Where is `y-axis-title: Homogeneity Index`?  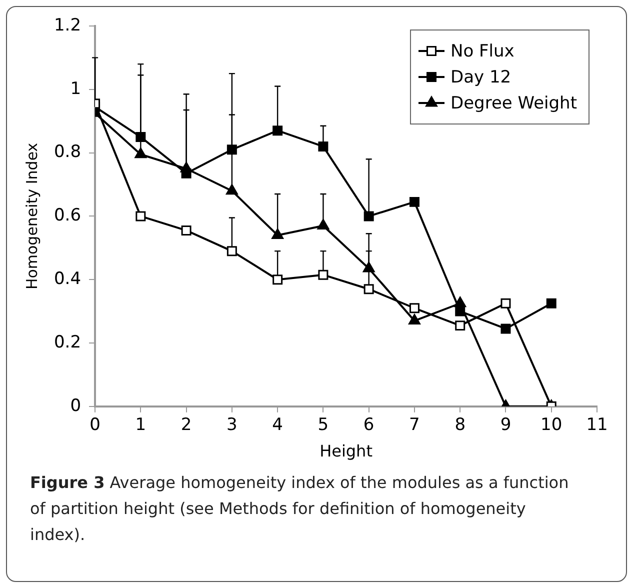
y-axis-title: Homogeneity Index is located at coordinates (31, 216).